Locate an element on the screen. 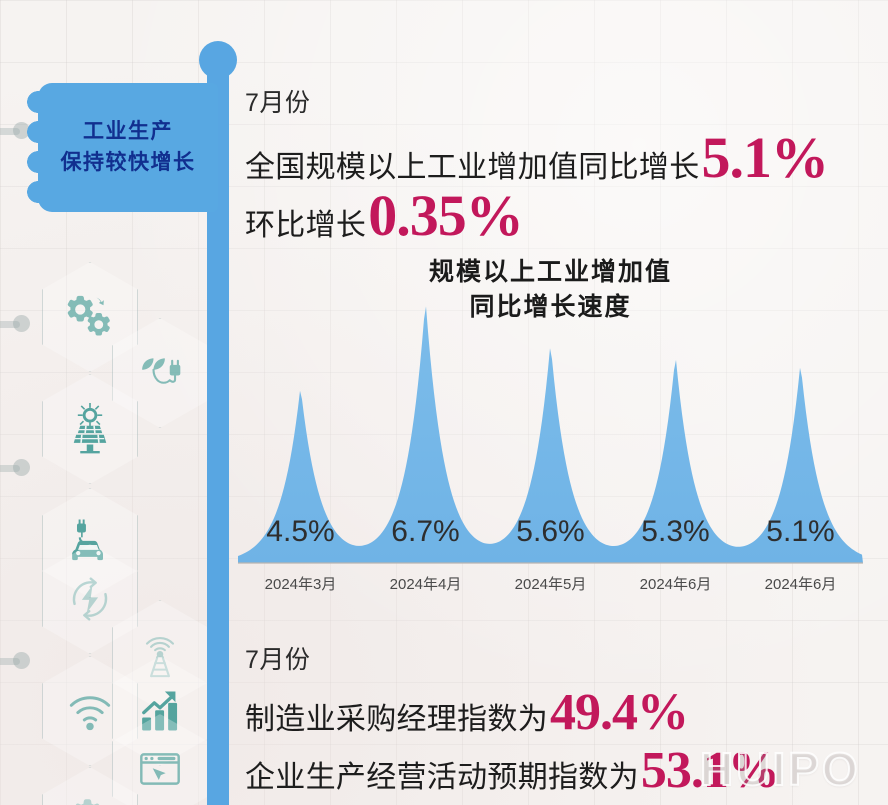 The height and width of the screenshot is (805, 888). bottom-stat-line-2: 企业生产经营活动预期指数为 53.1% is located at coordinates (512, 770).